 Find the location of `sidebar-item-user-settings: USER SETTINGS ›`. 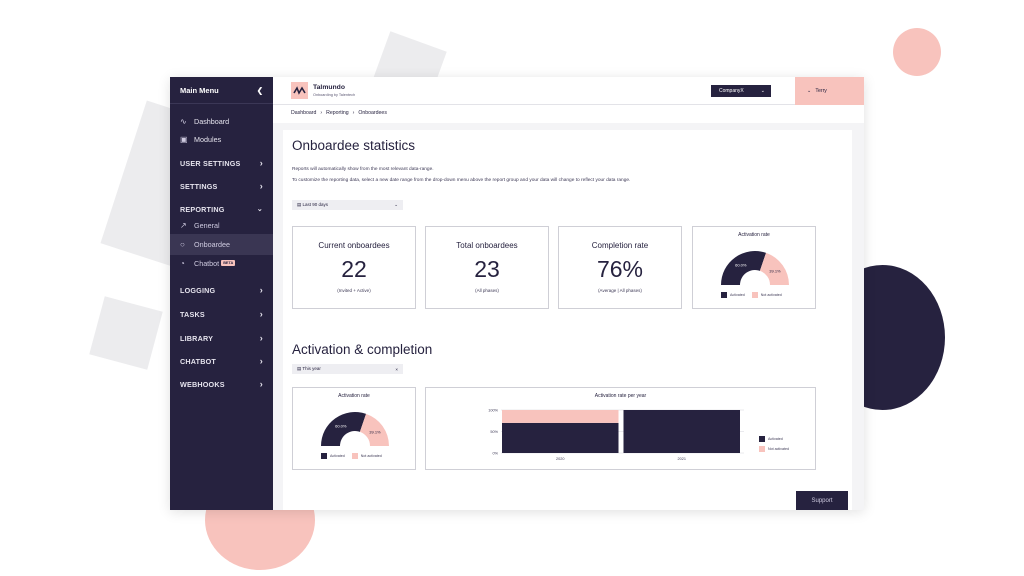

sidebar-item-user-settings: USER SETTINGS › is located at coordinates (221, 163).